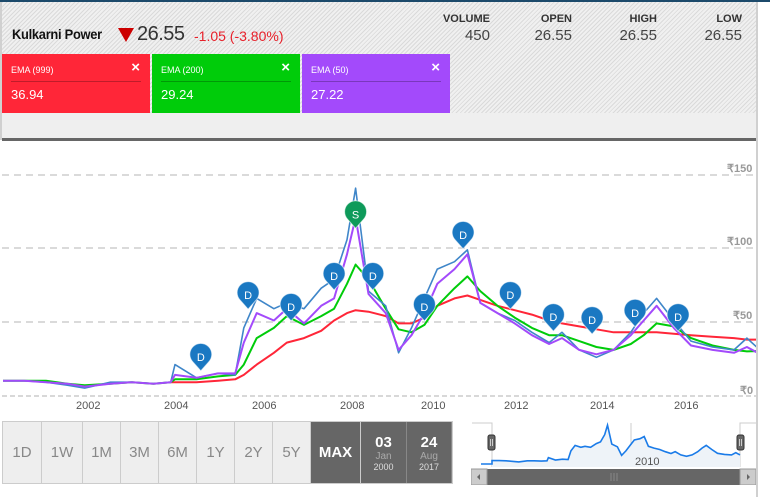 The width and height of the screenshot is (770, 497). I want to click on top-accent-line, so click(385, 1).